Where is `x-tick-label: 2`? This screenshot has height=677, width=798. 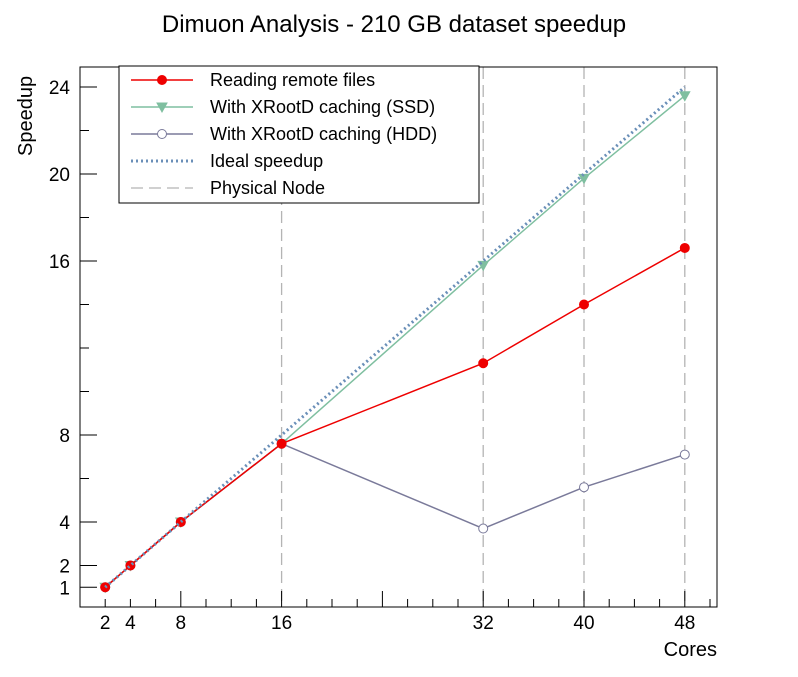 x-tick-label: 2 is located at coordinates (105, 623).